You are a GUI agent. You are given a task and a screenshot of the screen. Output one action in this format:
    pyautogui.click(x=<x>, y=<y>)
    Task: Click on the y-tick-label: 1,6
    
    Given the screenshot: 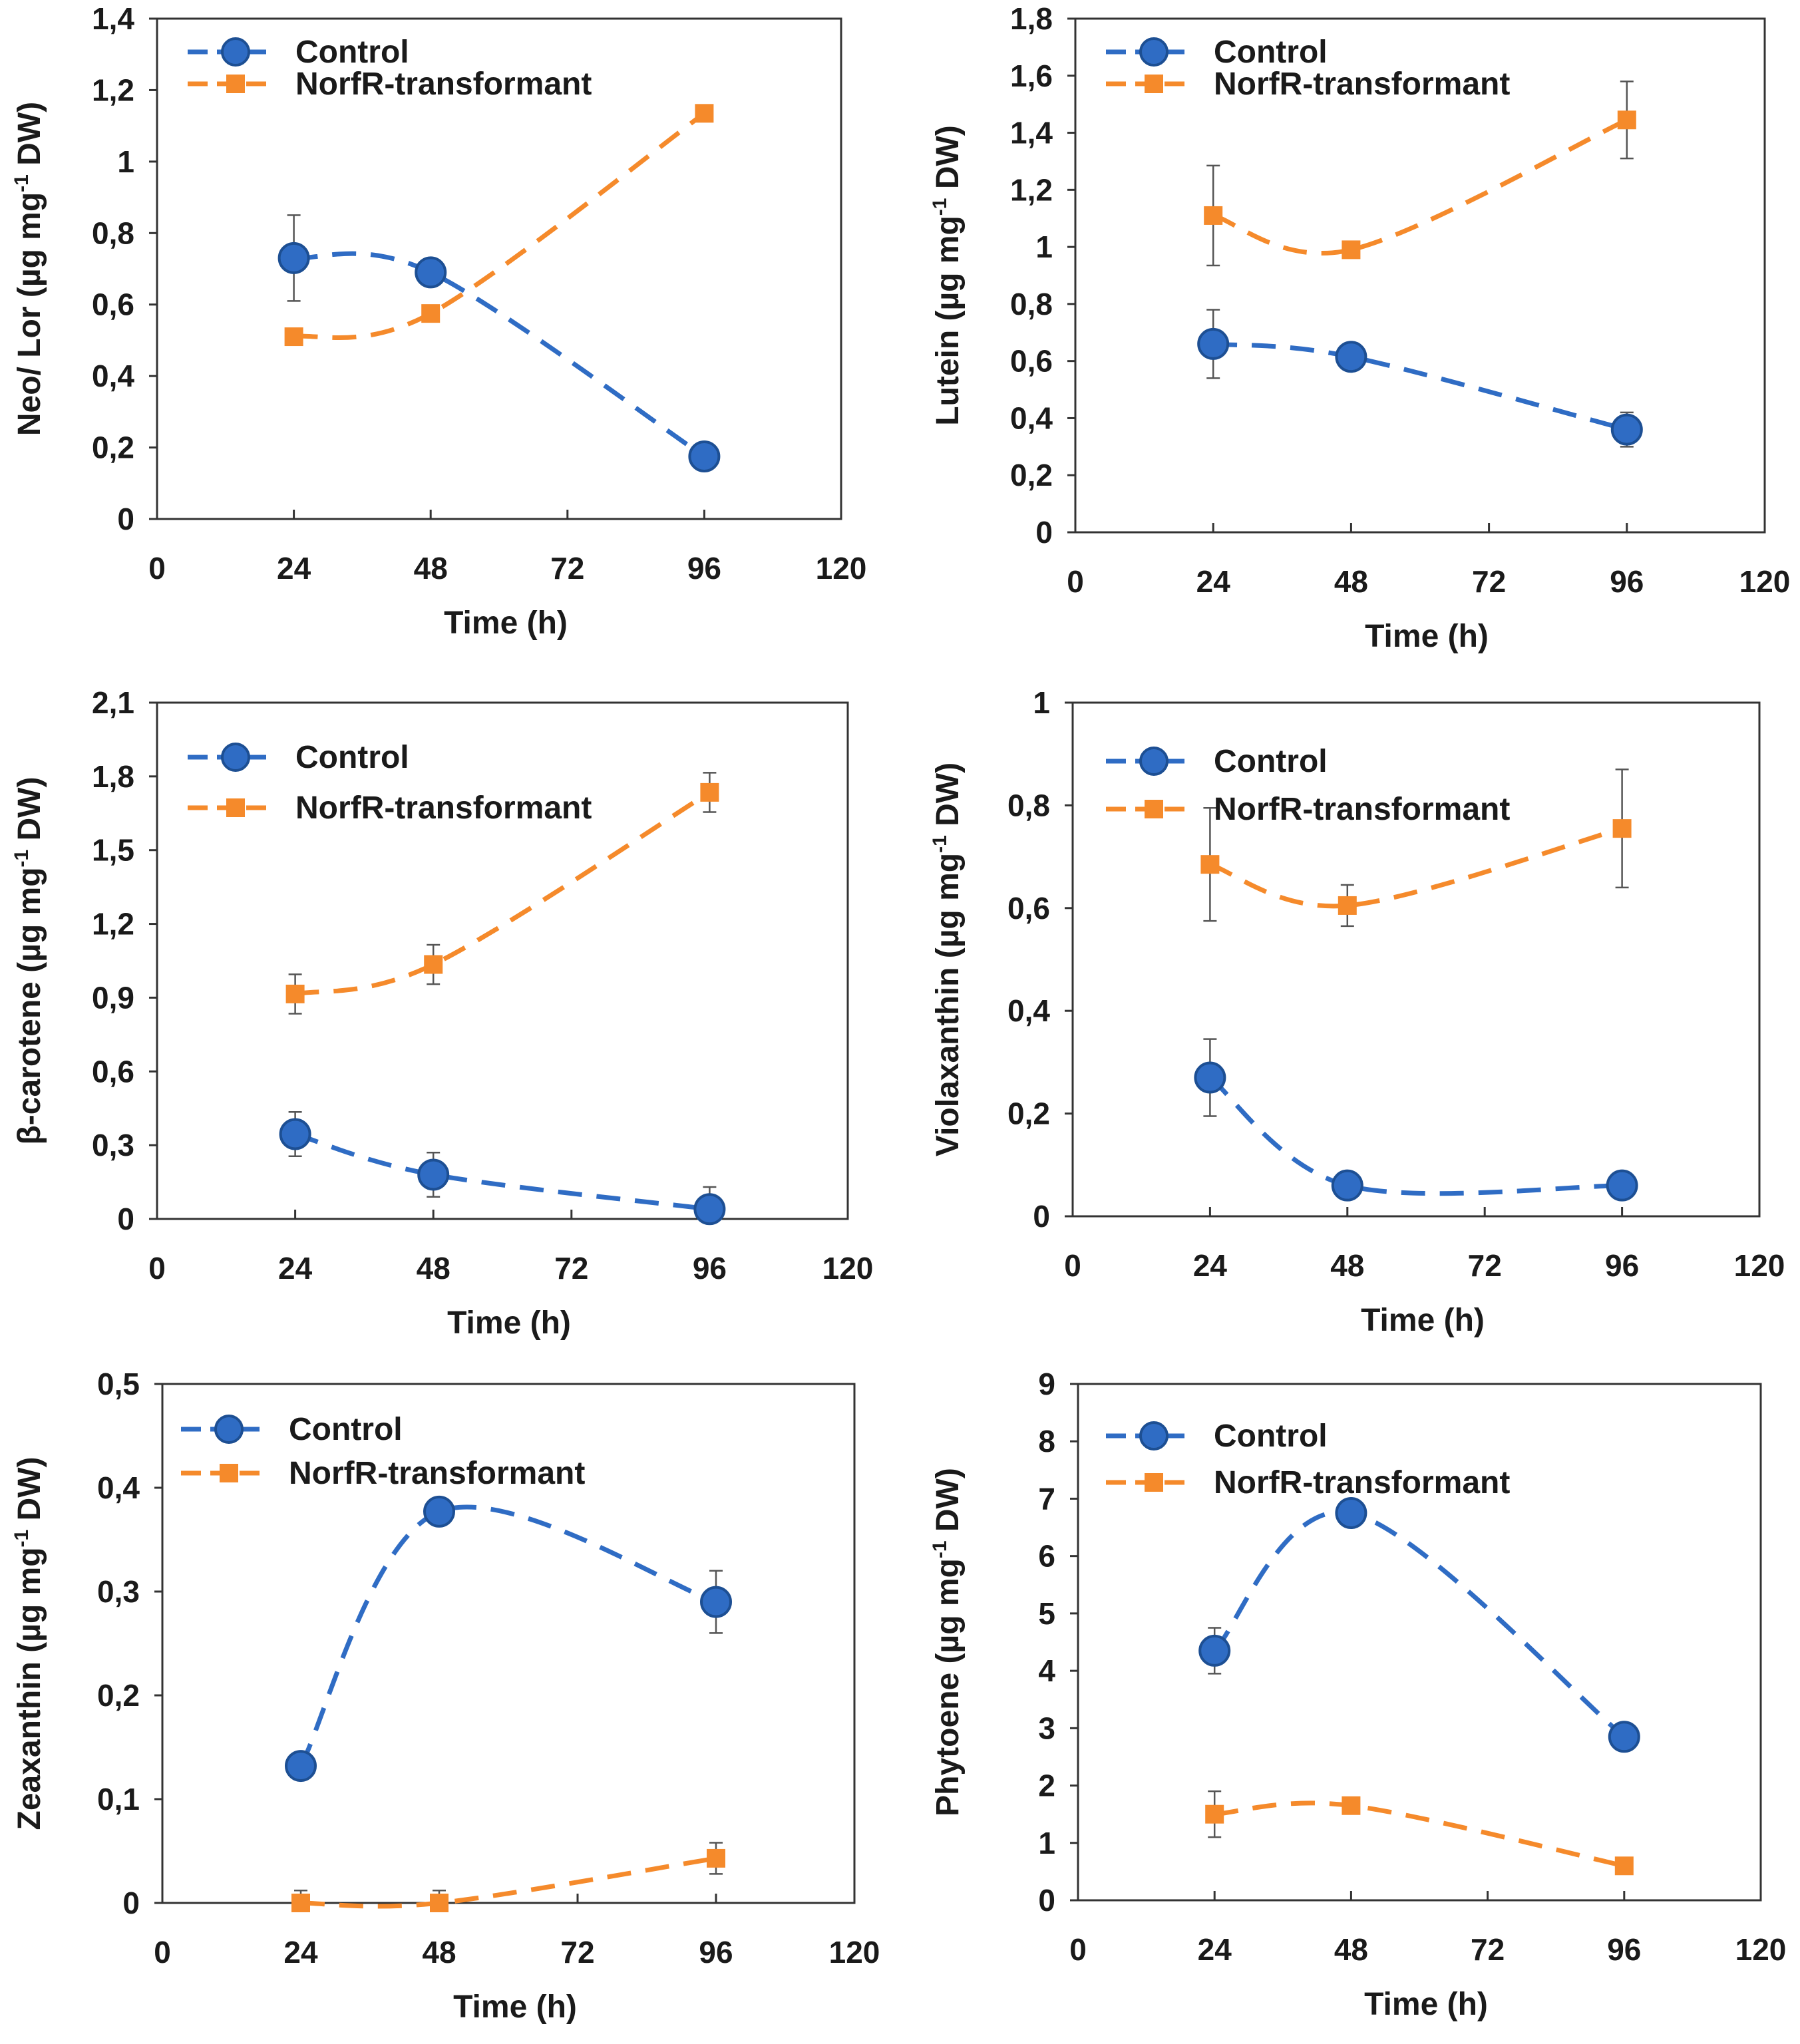 What is the action you would take?
    pyautogui.click(x=1031, y=76)
    